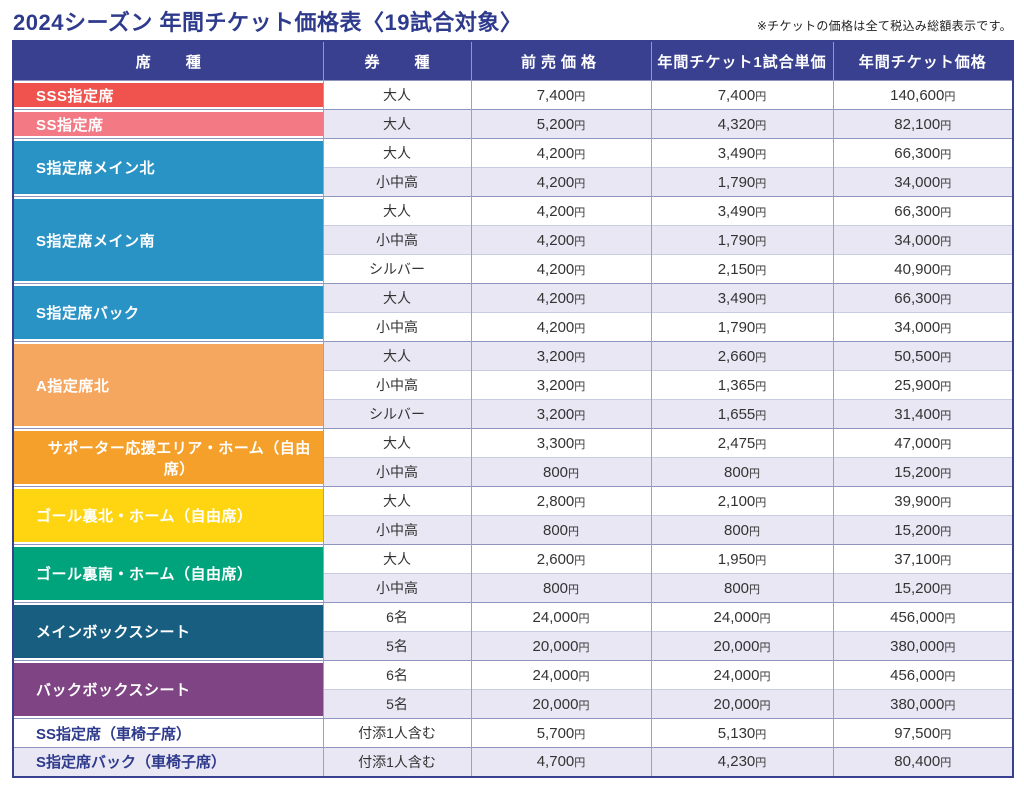 This screenshot has width=1024, height=788. Describe the element at coordinates (741, 501) in the screenshot. I see `price-value: 2,100円` at that location.